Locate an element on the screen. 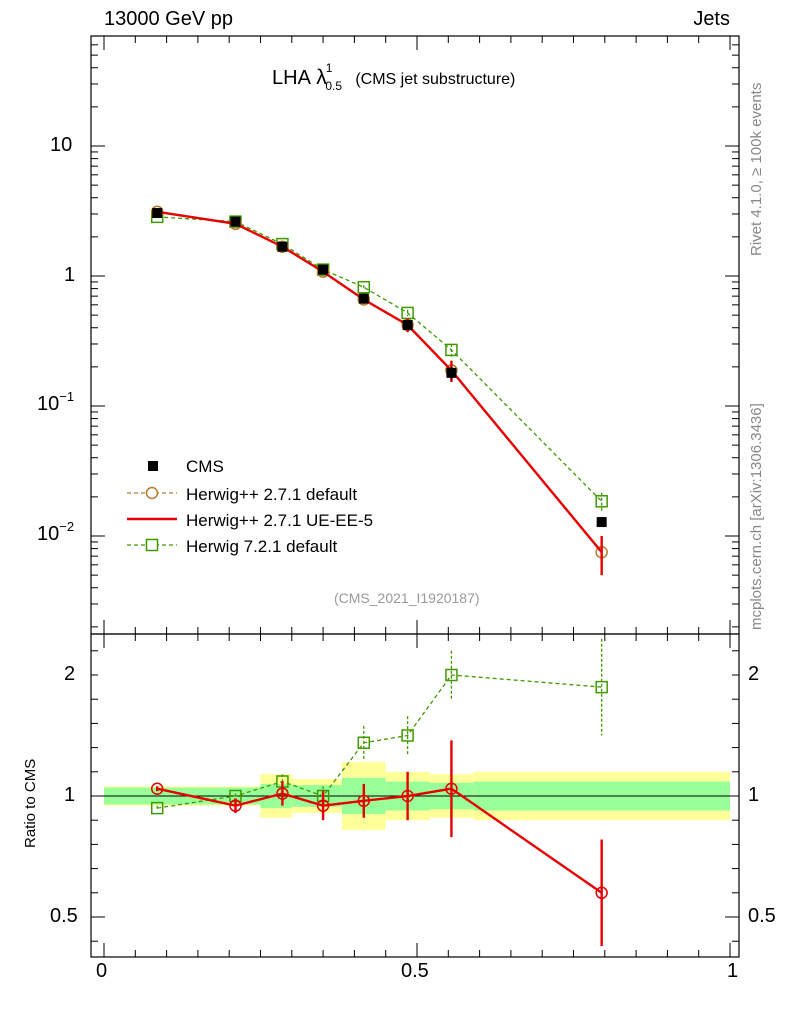 The image size is (786, 1024). ratio-ylabel: Ratio to CMS is located at coordinates (30, 803).